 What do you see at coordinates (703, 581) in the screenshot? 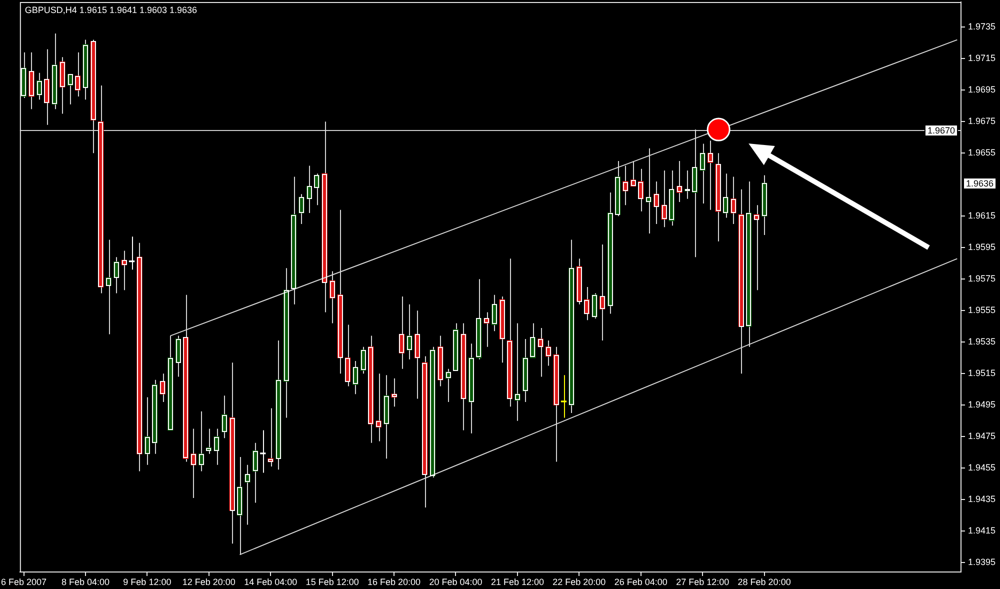
I see `x-tick-label: 27 Feb 12:00` at bounding box center [703, 581].